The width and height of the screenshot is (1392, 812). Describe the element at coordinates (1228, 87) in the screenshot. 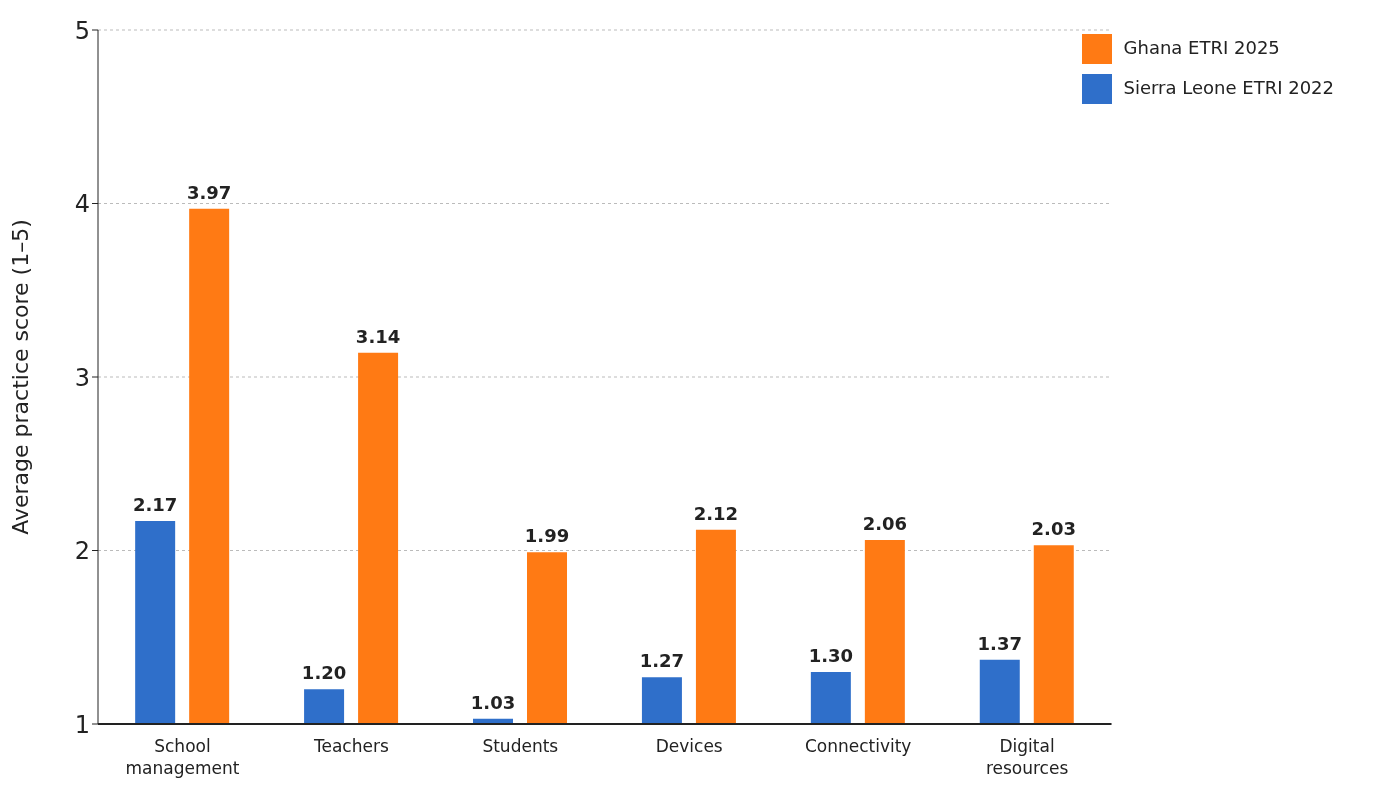

I see `legend-label: Sierra Leone ETRI 2022` at that location.